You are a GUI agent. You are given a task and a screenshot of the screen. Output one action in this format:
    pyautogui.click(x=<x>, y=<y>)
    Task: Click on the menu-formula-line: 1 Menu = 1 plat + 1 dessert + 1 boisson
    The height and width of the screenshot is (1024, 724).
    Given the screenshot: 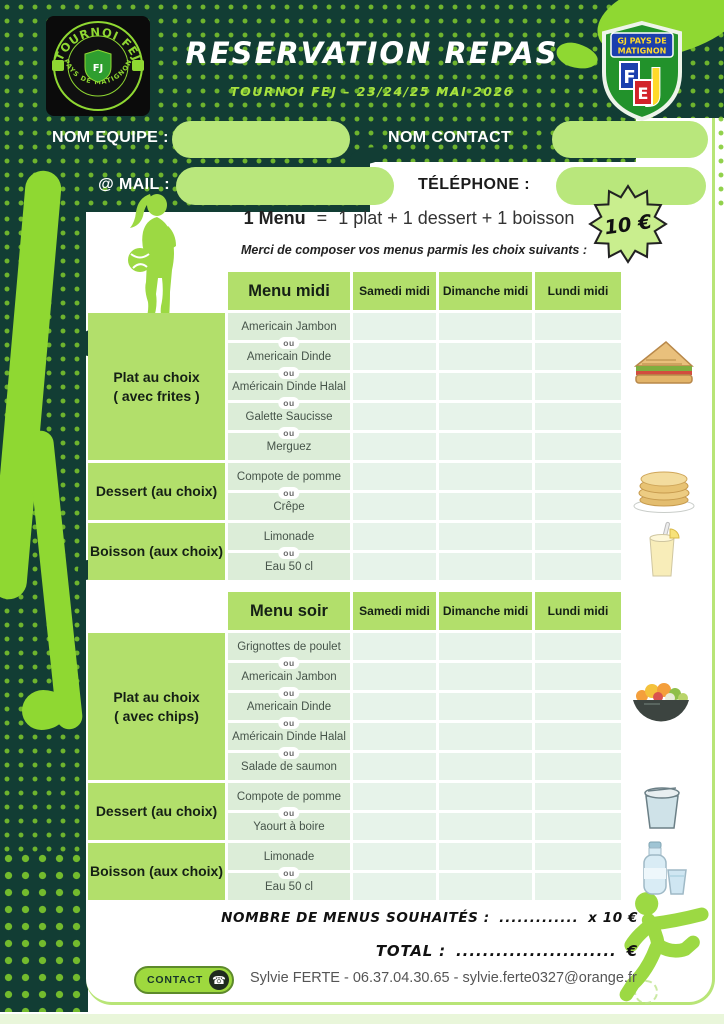 What is the action you would take?
    pyautogui.click(x=409, y=218)
    